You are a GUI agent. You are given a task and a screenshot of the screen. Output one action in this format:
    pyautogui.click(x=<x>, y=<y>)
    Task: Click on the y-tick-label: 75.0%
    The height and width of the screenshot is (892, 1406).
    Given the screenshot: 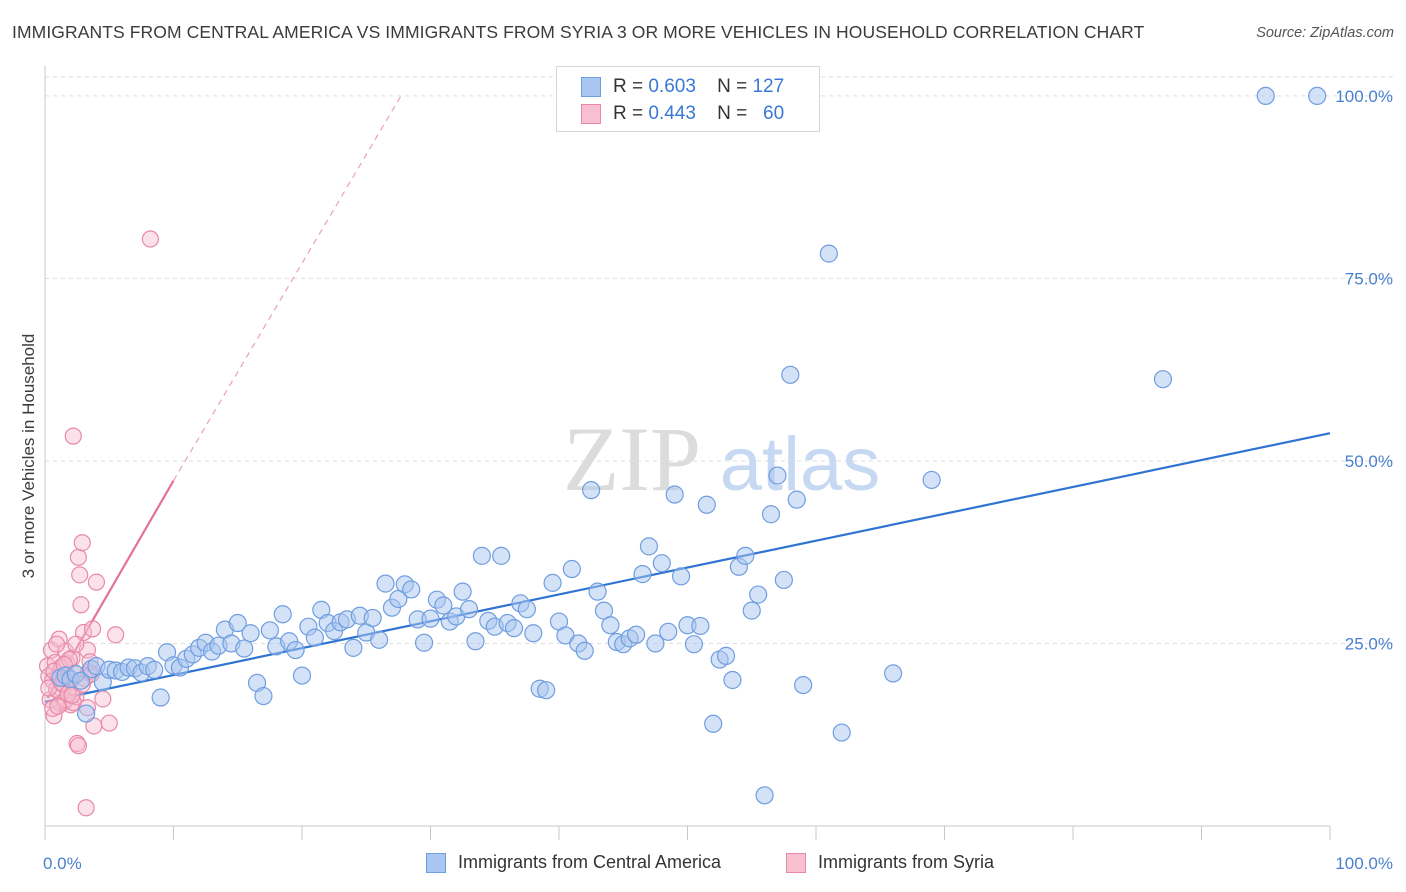 What is the action you would take?
    pyautogui.click(x=1369, y=278)
    